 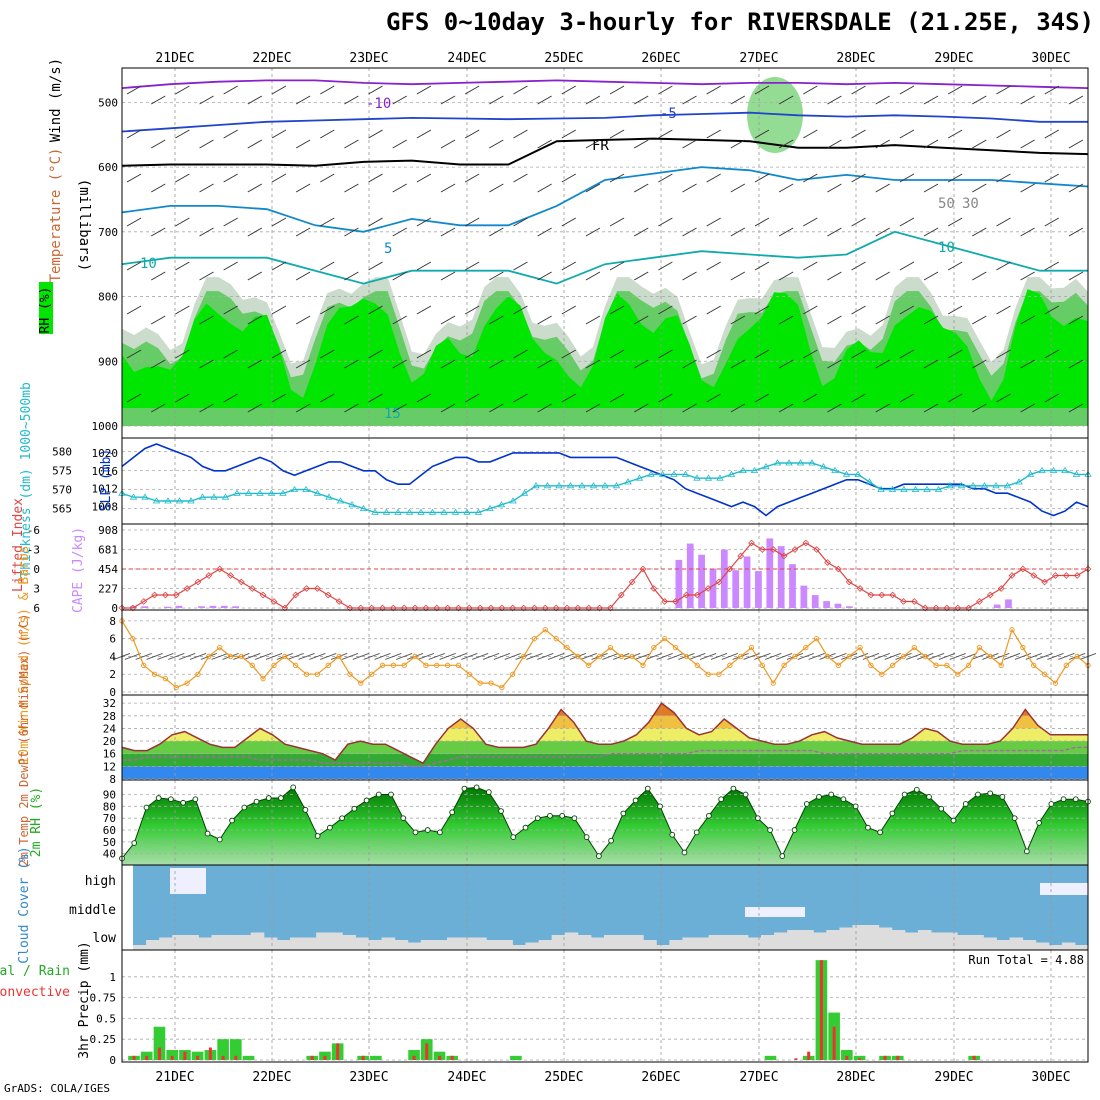 I want to click on slp-tick-label: 1008, so click(x=105, y=507).